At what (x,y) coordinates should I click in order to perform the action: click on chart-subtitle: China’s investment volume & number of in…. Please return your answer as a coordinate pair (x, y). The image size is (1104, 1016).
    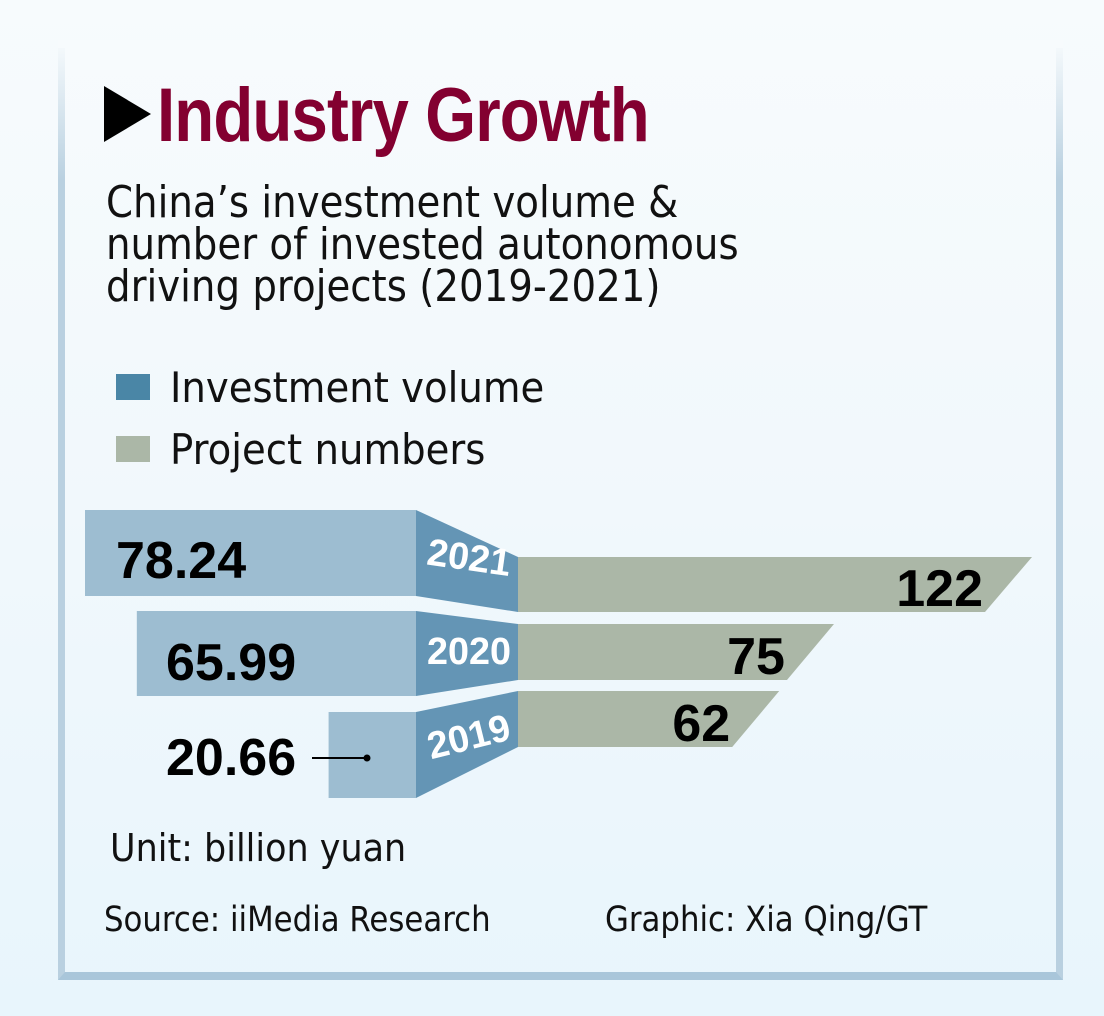
    Looking at the image, I should click on (458, 244).